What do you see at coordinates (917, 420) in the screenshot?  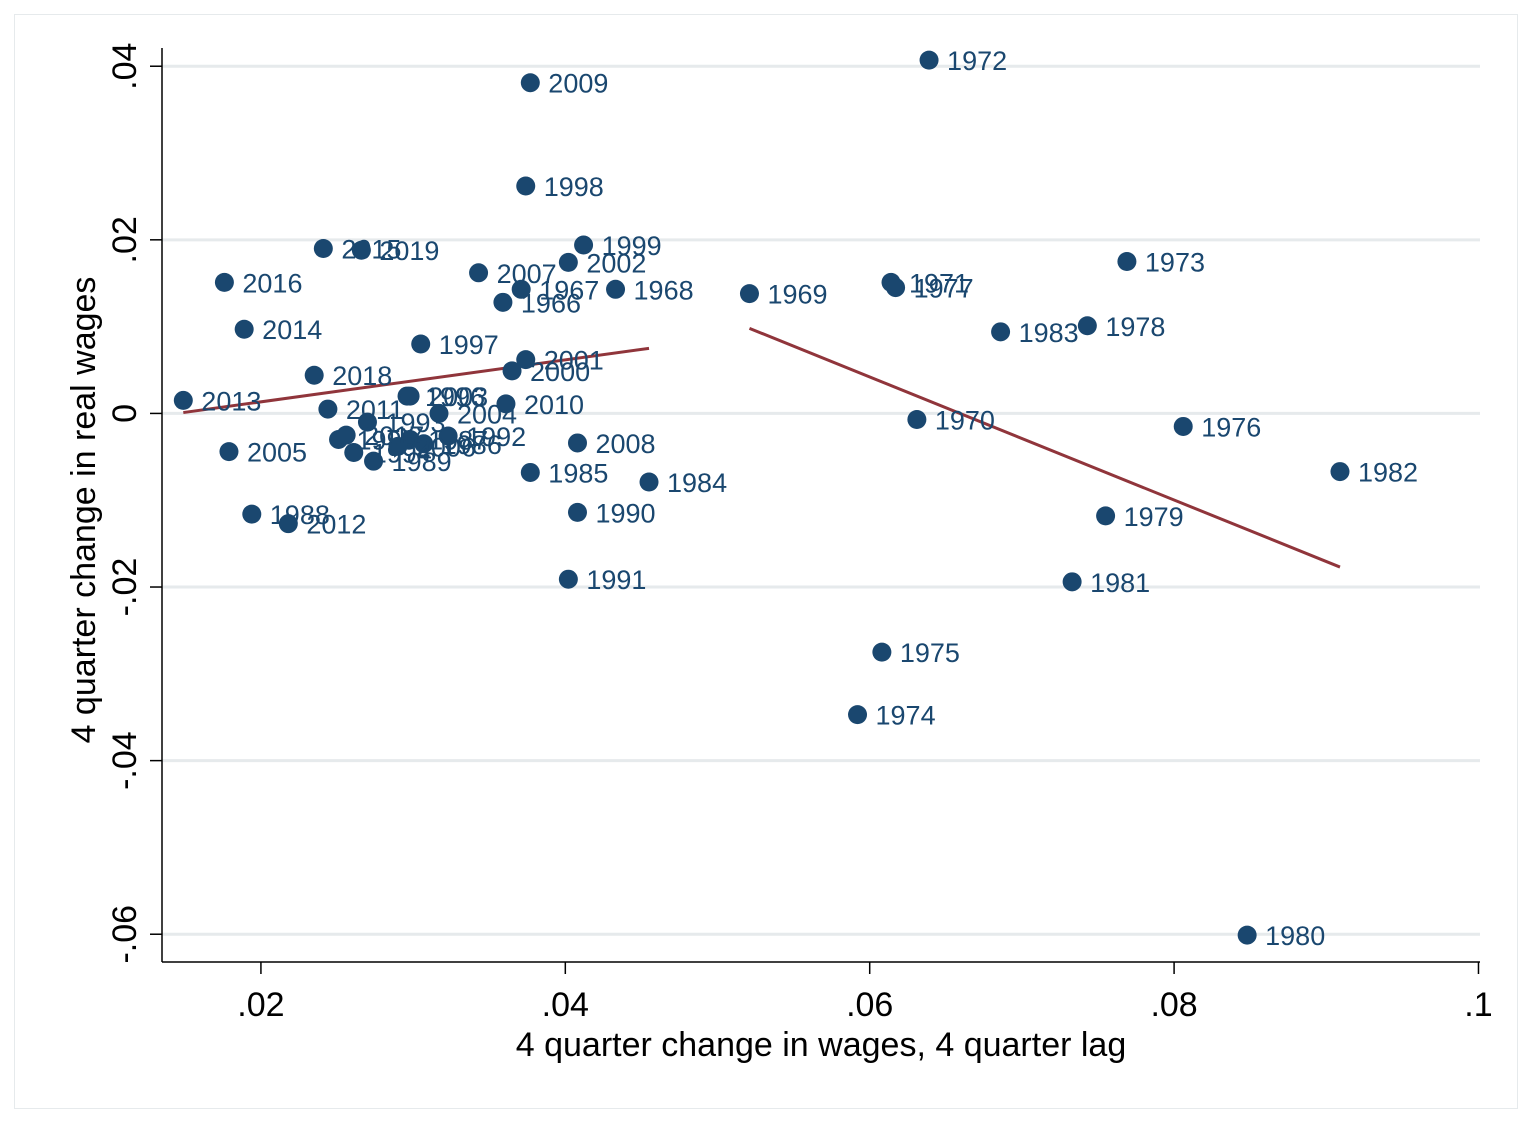 I see `point-1970` at bounding box center [917, 420].